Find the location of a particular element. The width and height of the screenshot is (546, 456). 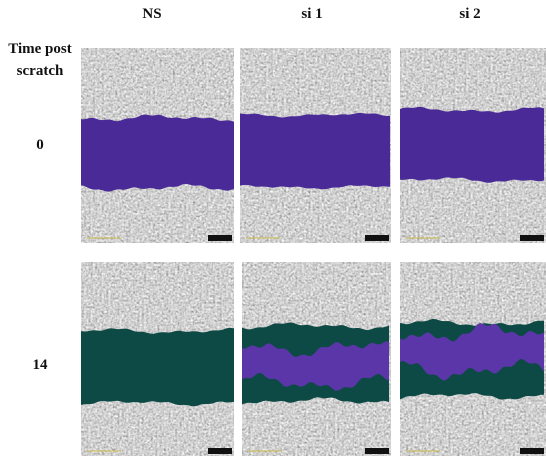

column-header: si 2 is located at coordinates (470, 14).